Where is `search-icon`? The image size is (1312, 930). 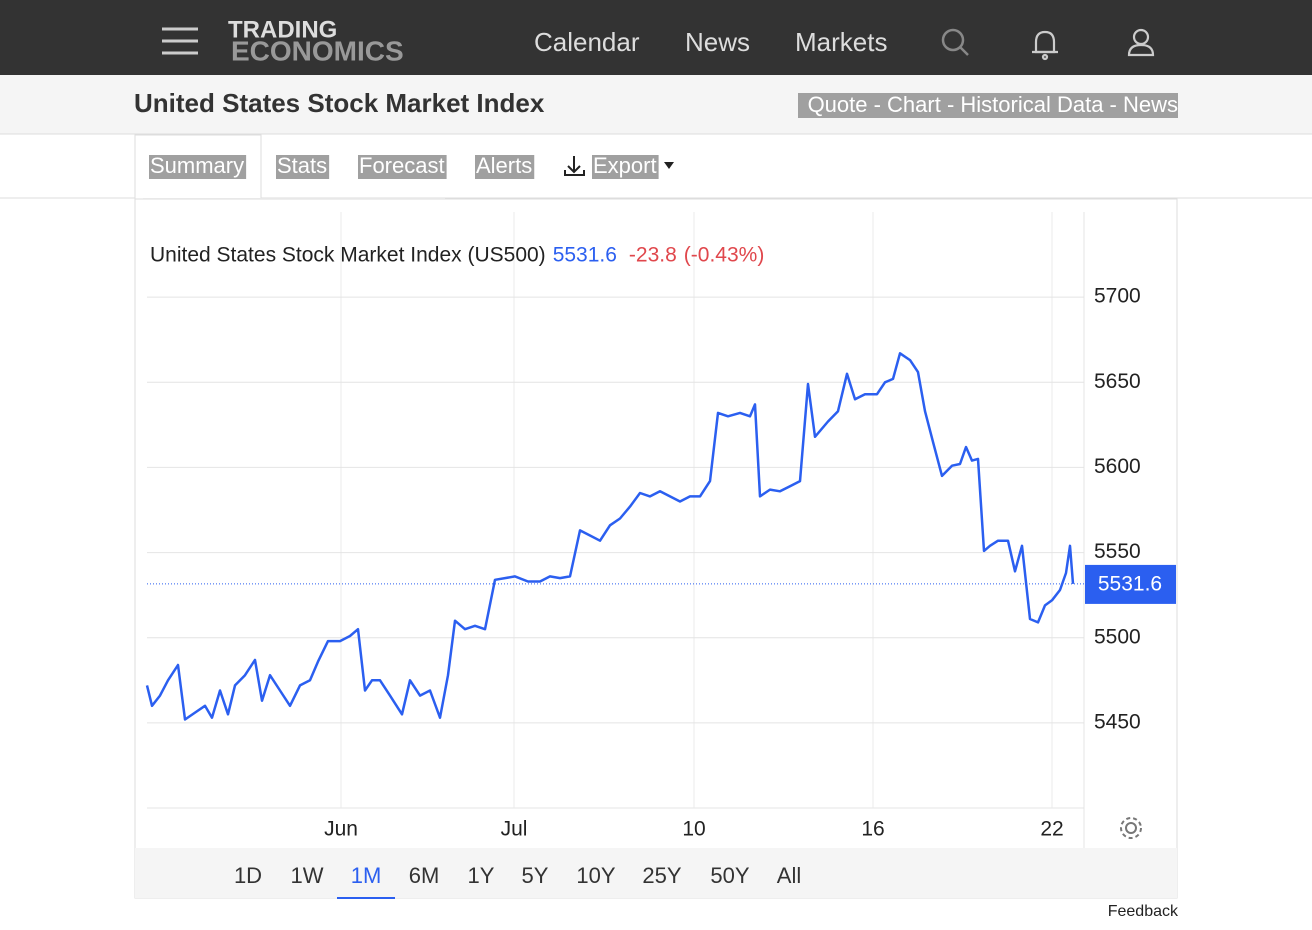
search-icon is located at coordinates (955, 42).